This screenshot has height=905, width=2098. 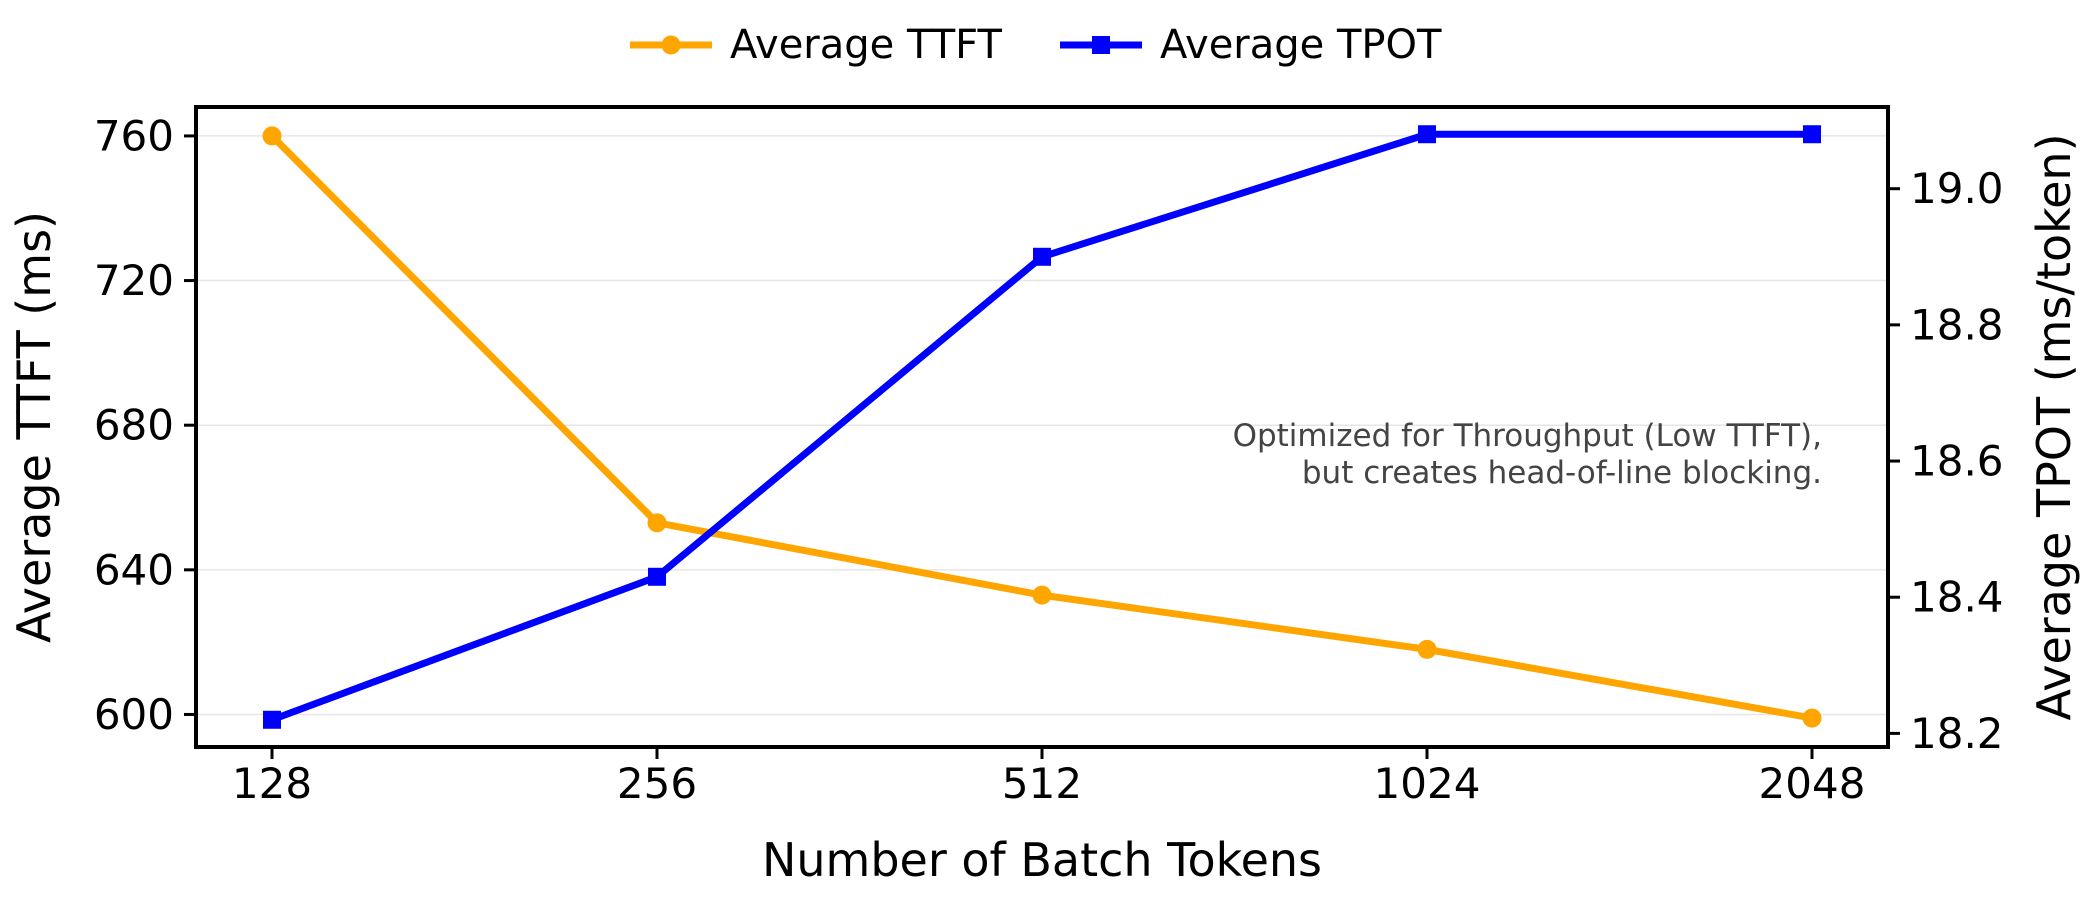 What do you see at coordinates (2054, 426) in the screenshot?
I see `right-y-axis-title: Average TPOT (ms/token)` at bounding box center [2054, 426].